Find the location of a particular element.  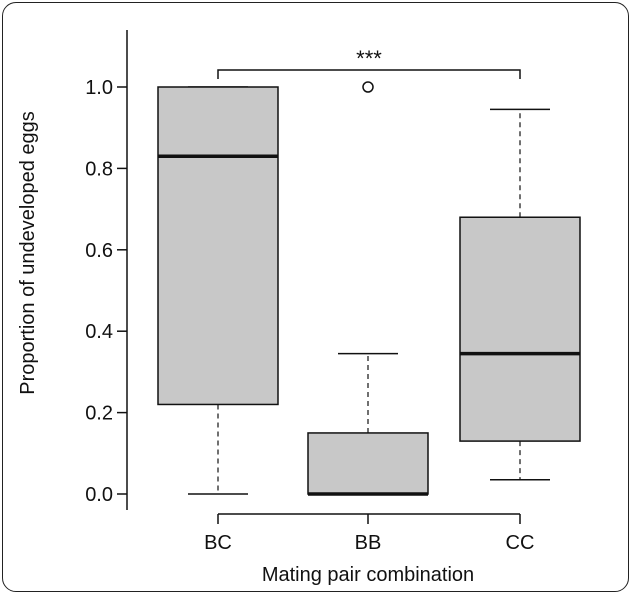

y-ticks: 0.0 0.2 0.4 0.6 0.8 1.0 is located at coordinates (106, 291).